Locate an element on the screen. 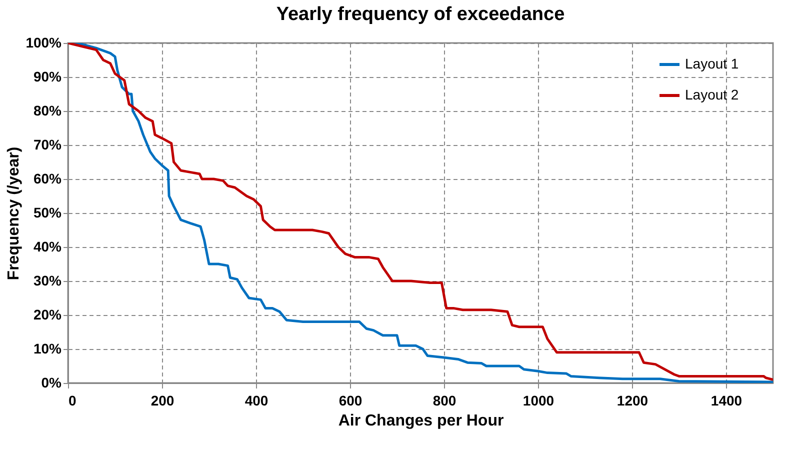  x-tick-label: 800 is located at coordinates (444, 400).